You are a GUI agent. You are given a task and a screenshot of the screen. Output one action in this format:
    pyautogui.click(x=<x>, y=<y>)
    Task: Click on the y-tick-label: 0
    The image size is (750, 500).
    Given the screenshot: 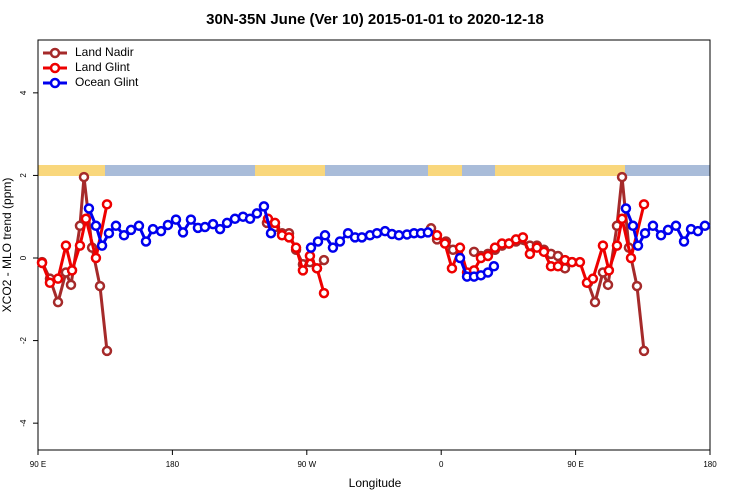 What is the action you would take?
    pyautogui.click(x=23, y=257)
    